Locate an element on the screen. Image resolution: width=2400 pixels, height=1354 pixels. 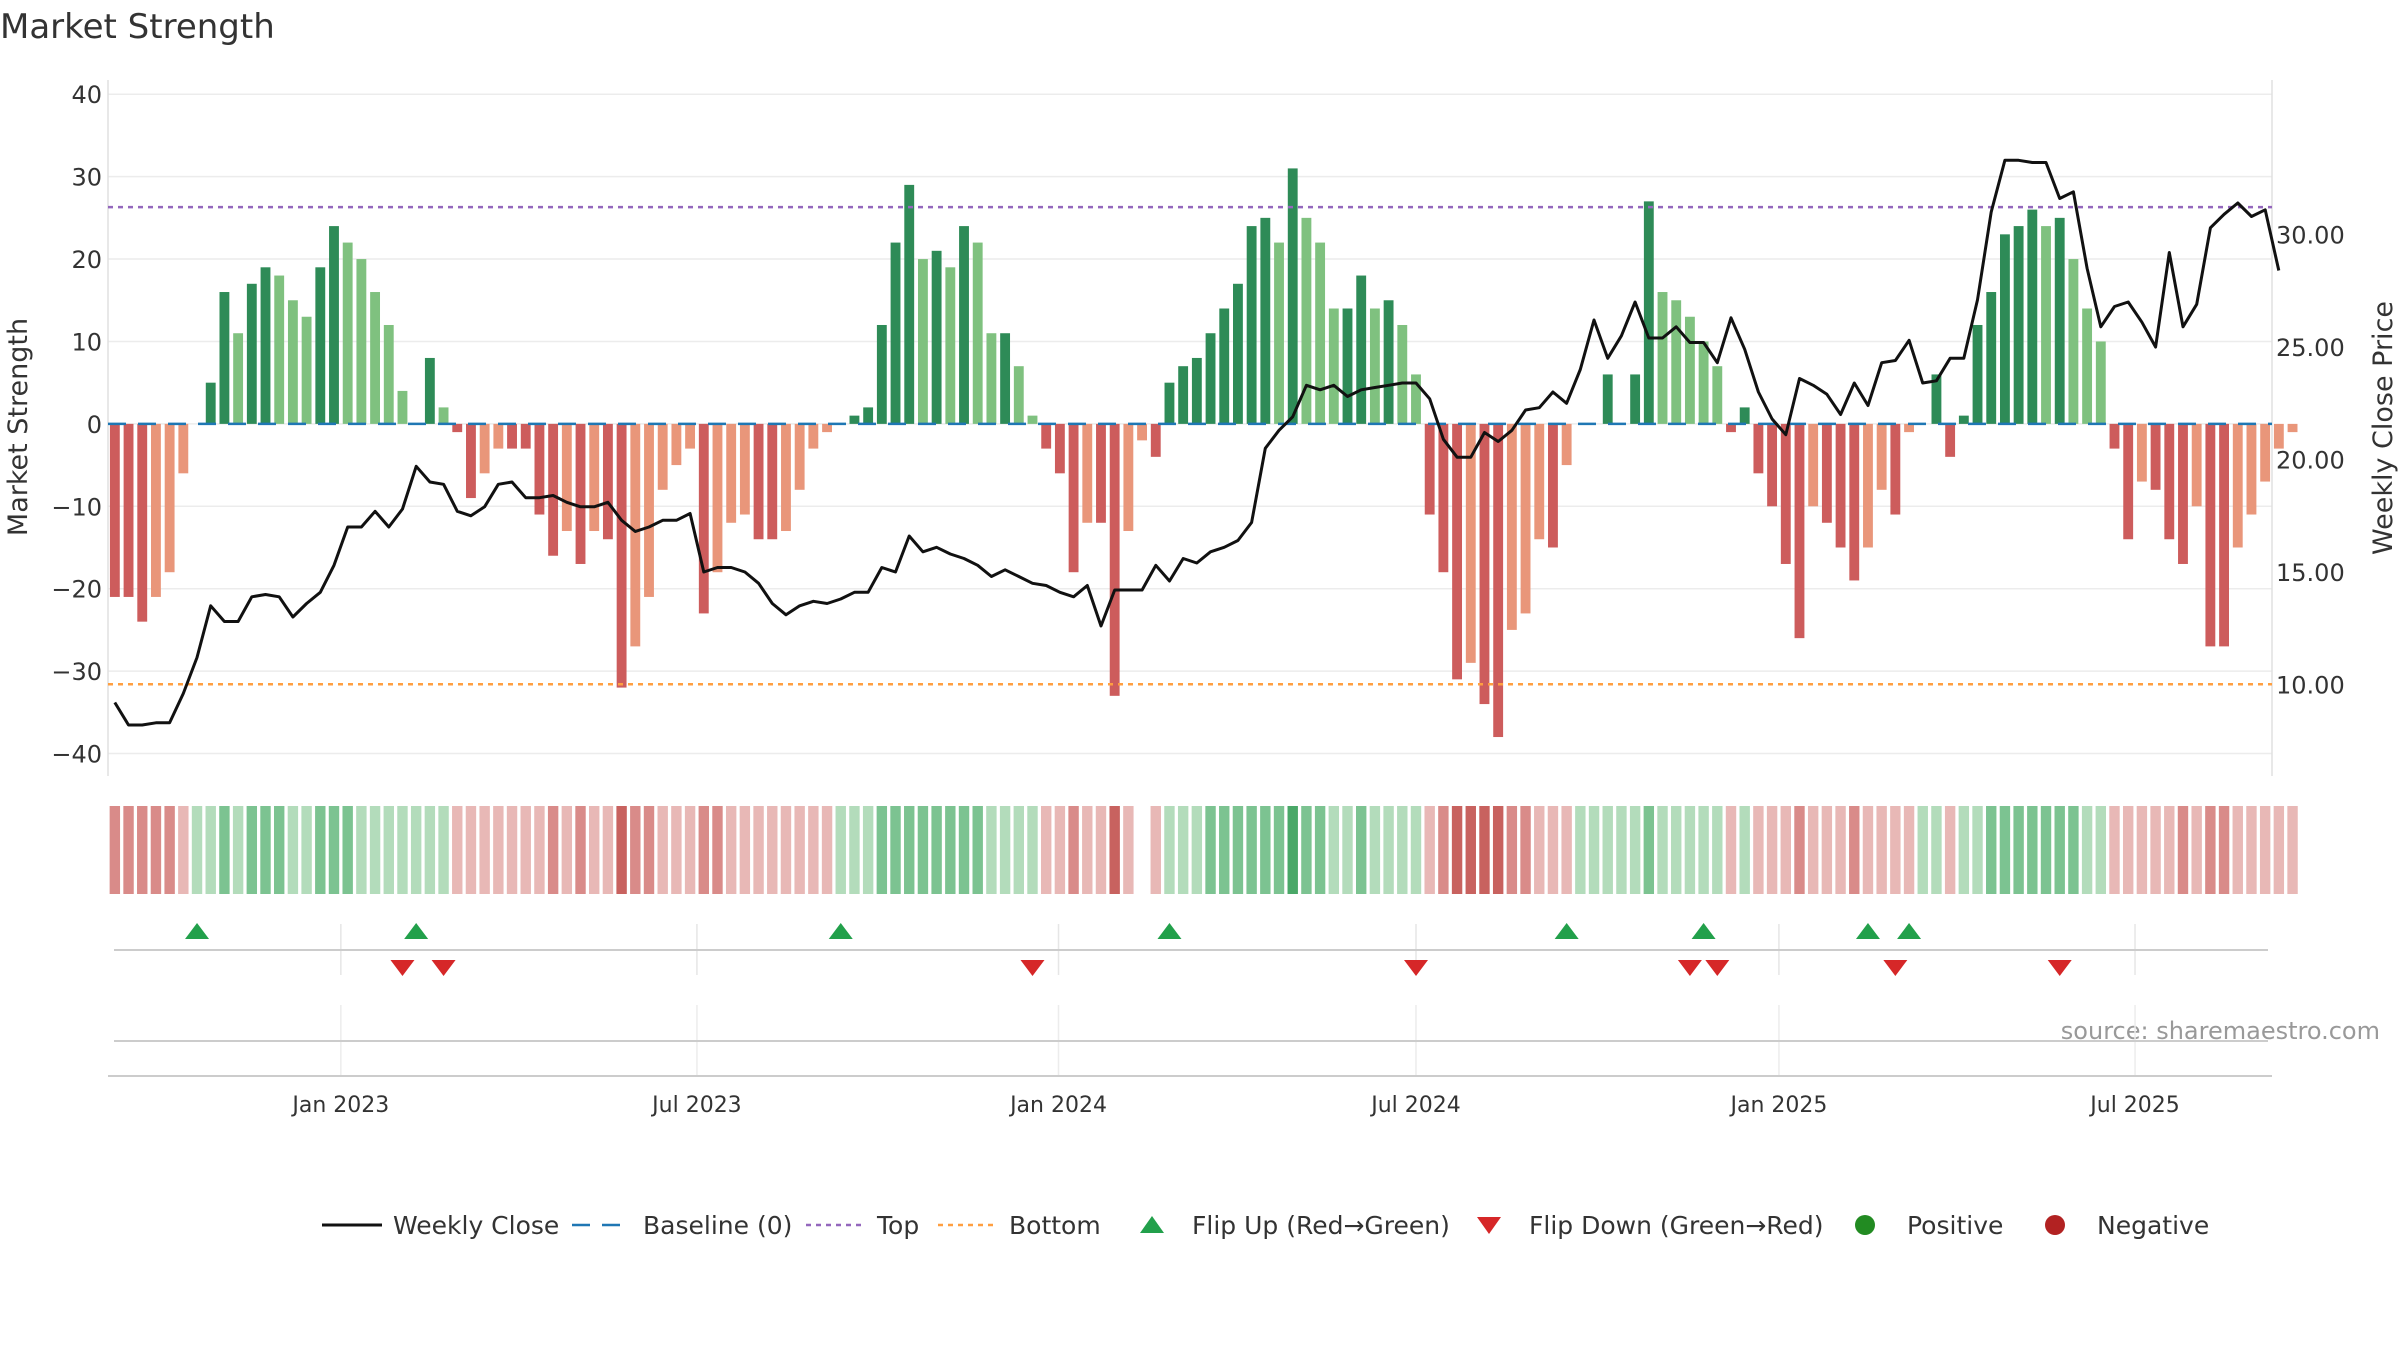
y2-tick-label: 25.00 is located at coordinates (2310, 348).